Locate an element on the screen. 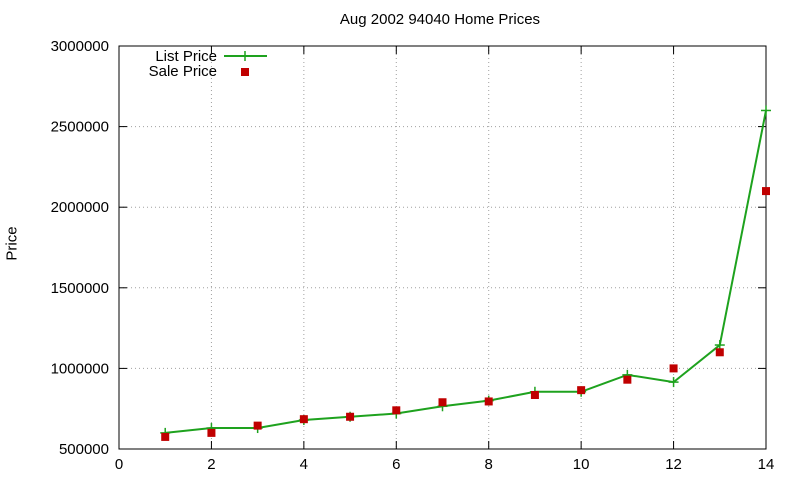  x-tick-label: 12 is located at coordinates (673, 464).